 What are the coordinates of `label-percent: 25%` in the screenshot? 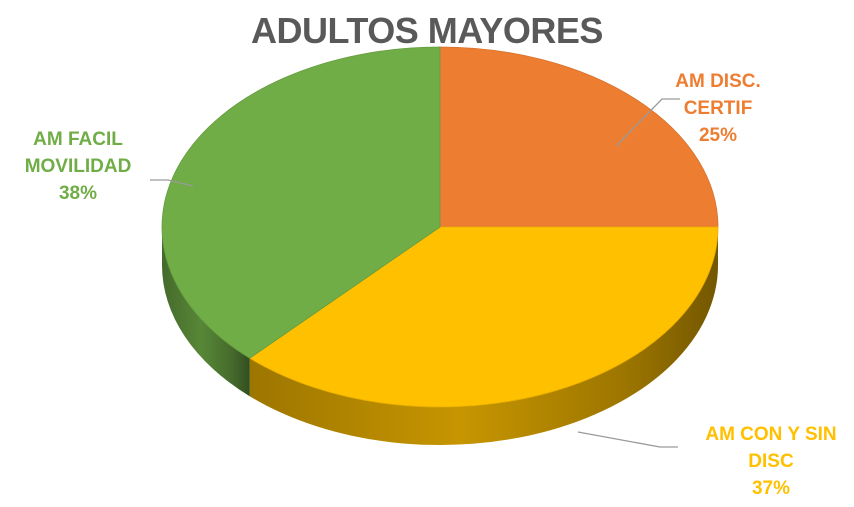 It's located at (718, 135).